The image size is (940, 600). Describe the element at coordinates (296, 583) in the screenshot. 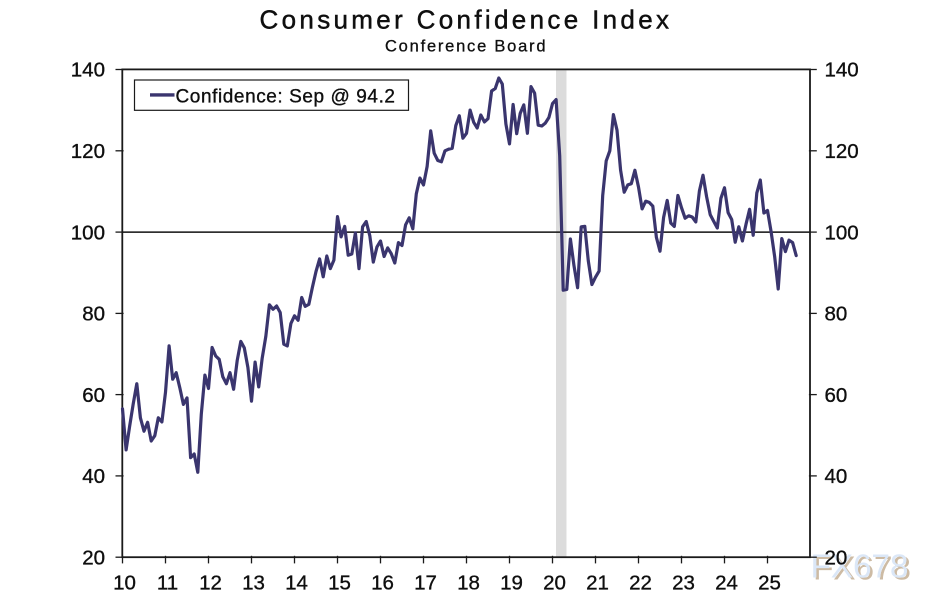

I see `svg-text: 14` at that location.